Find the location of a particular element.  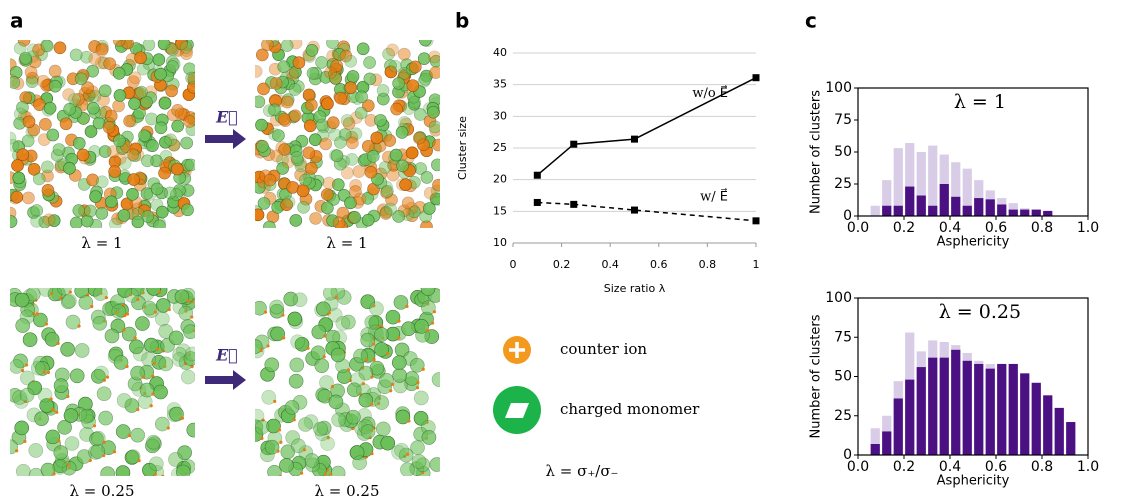

line is located at coordinates (647, 211).